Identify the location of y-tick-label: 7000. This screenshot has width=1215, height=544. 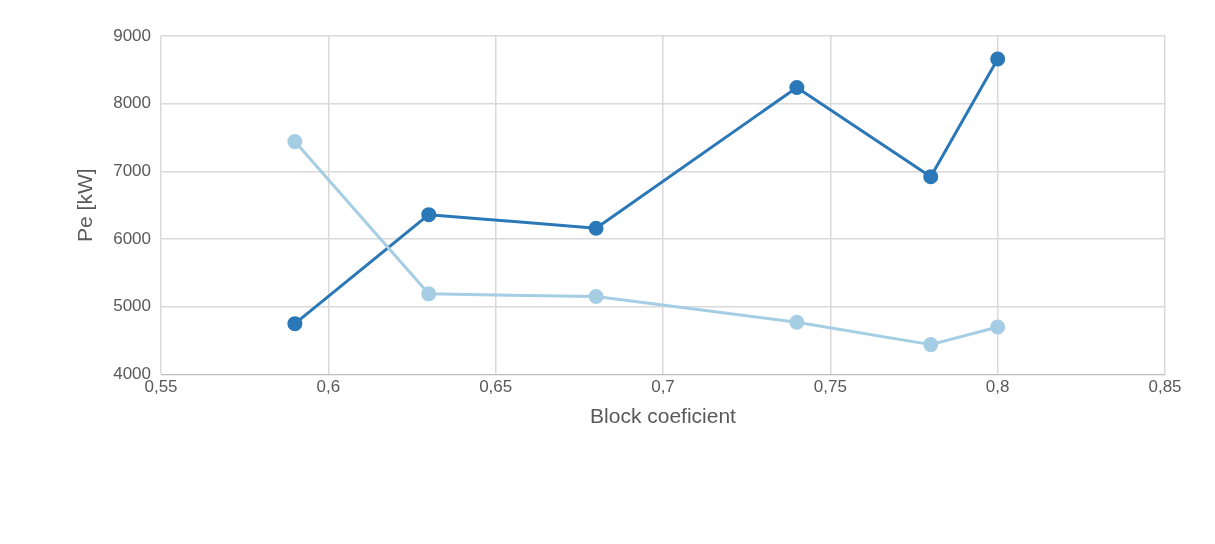
(132, 171).